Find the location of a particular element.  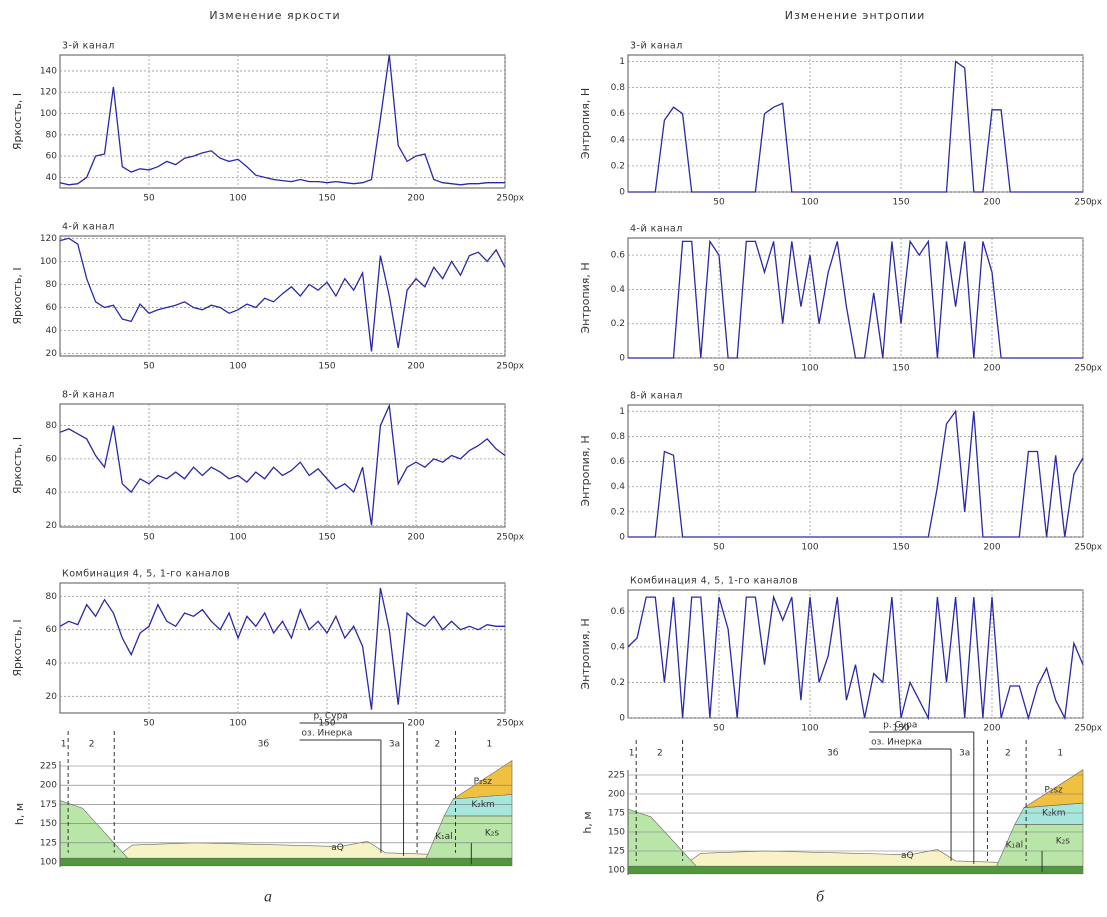

zone-label: 3а is located at coordinates (964, 754).